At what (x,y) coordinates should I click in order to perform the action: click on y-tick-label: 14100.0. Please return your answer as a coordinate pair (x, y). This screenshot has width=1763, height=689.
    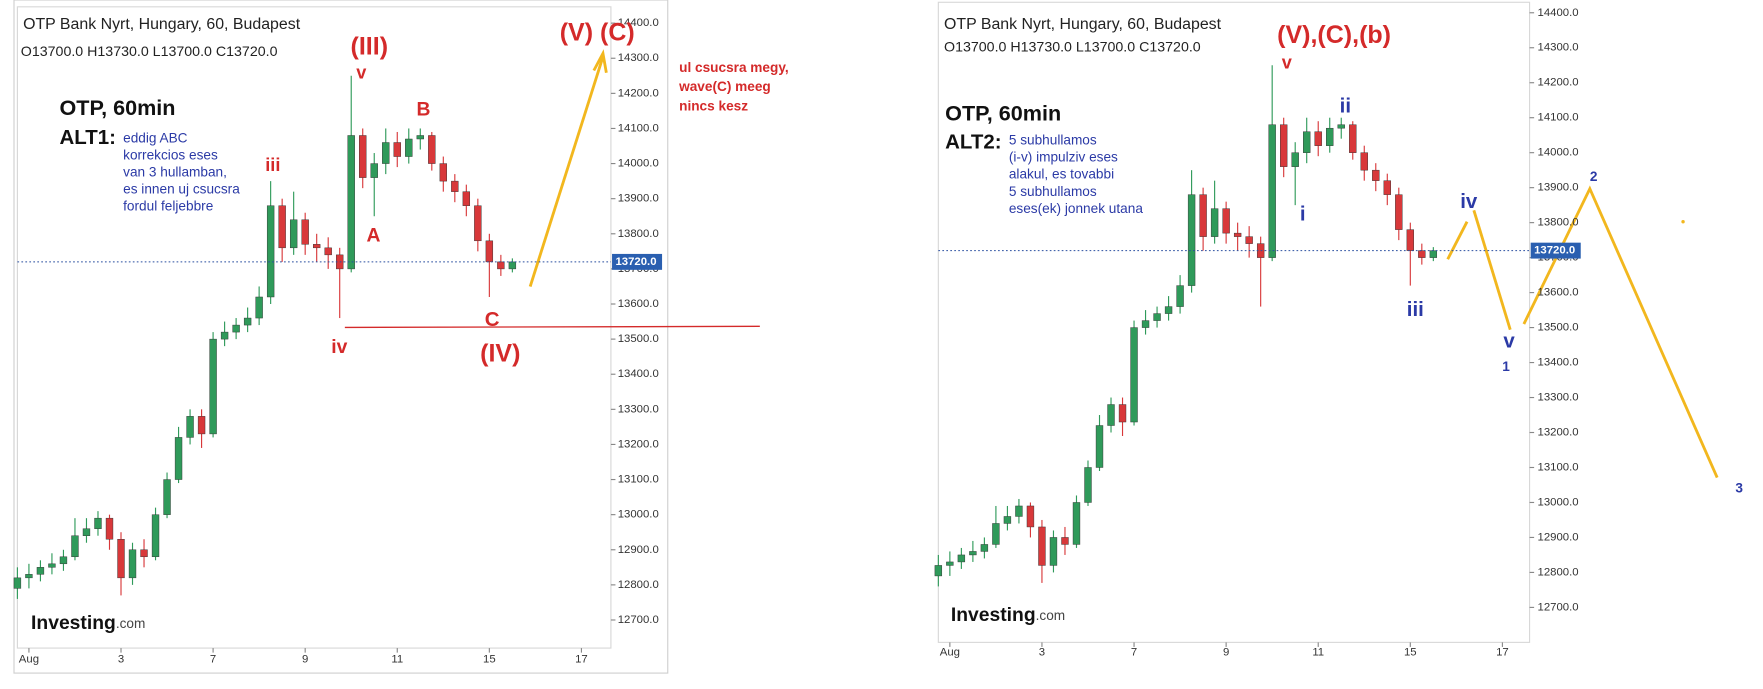
    Looking at the image, I should click on (1558, 118).